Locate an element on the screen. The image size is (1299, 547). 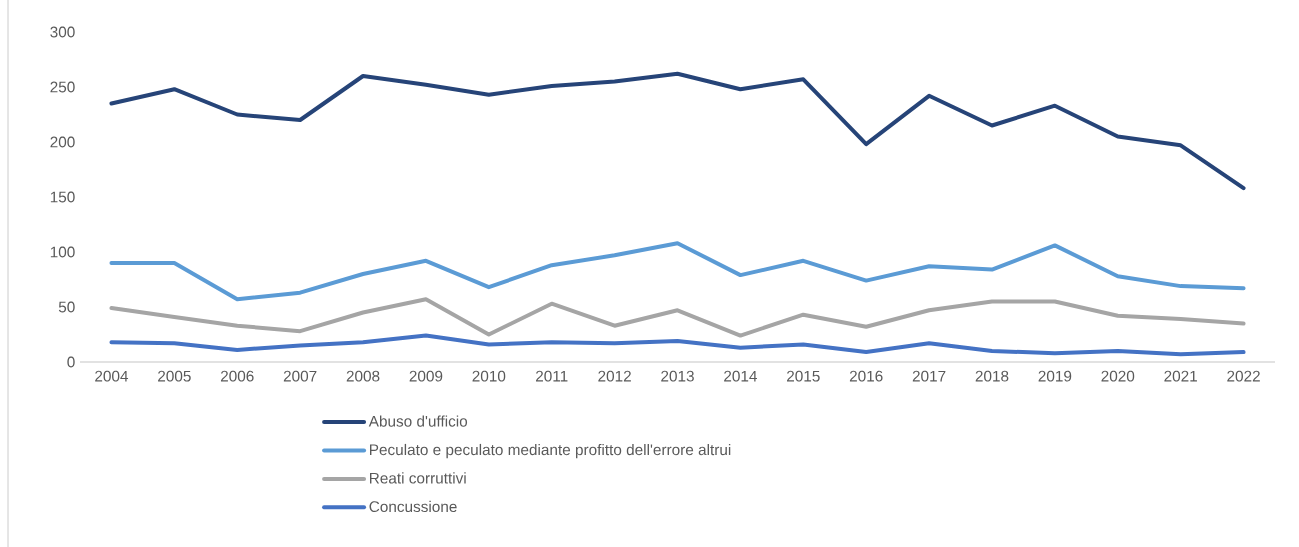
legend-label: Peculato e peculato mediante profitto dell'errore altrui is located at coordinates (550, 451).